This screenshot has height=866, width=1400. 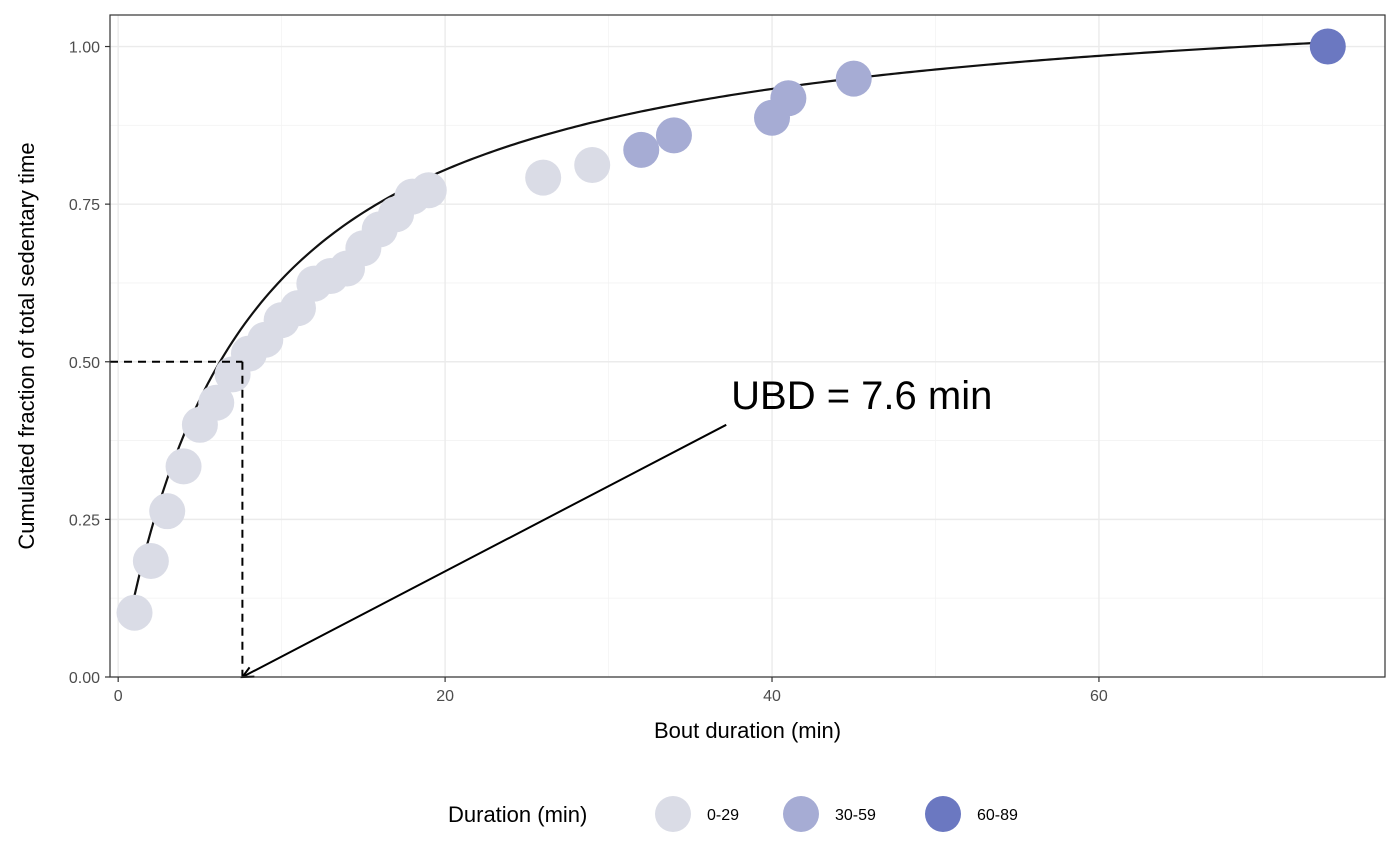 I want to click on x-tick-label: 0, so click(x=118, y=696).